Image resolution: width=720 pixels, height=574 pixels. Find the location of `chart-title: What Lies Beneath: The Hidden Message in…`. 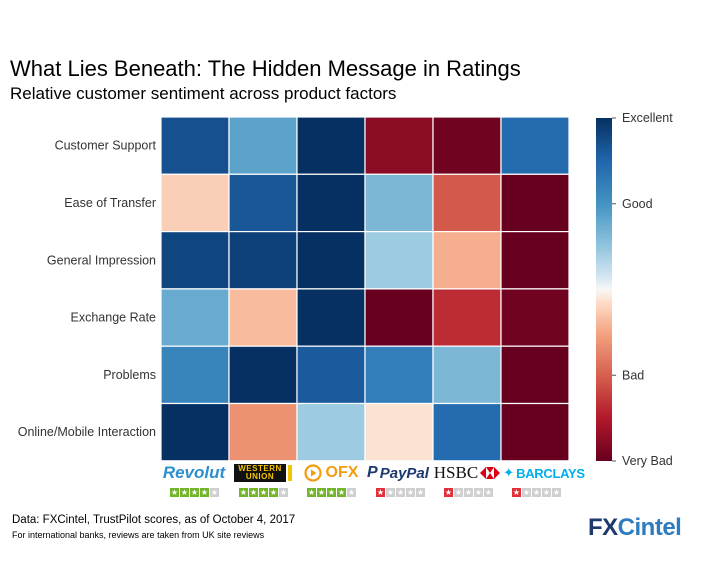

chart-title: What Lies Beneath: The Hidden Message in… is located at coordinates (265, 68).